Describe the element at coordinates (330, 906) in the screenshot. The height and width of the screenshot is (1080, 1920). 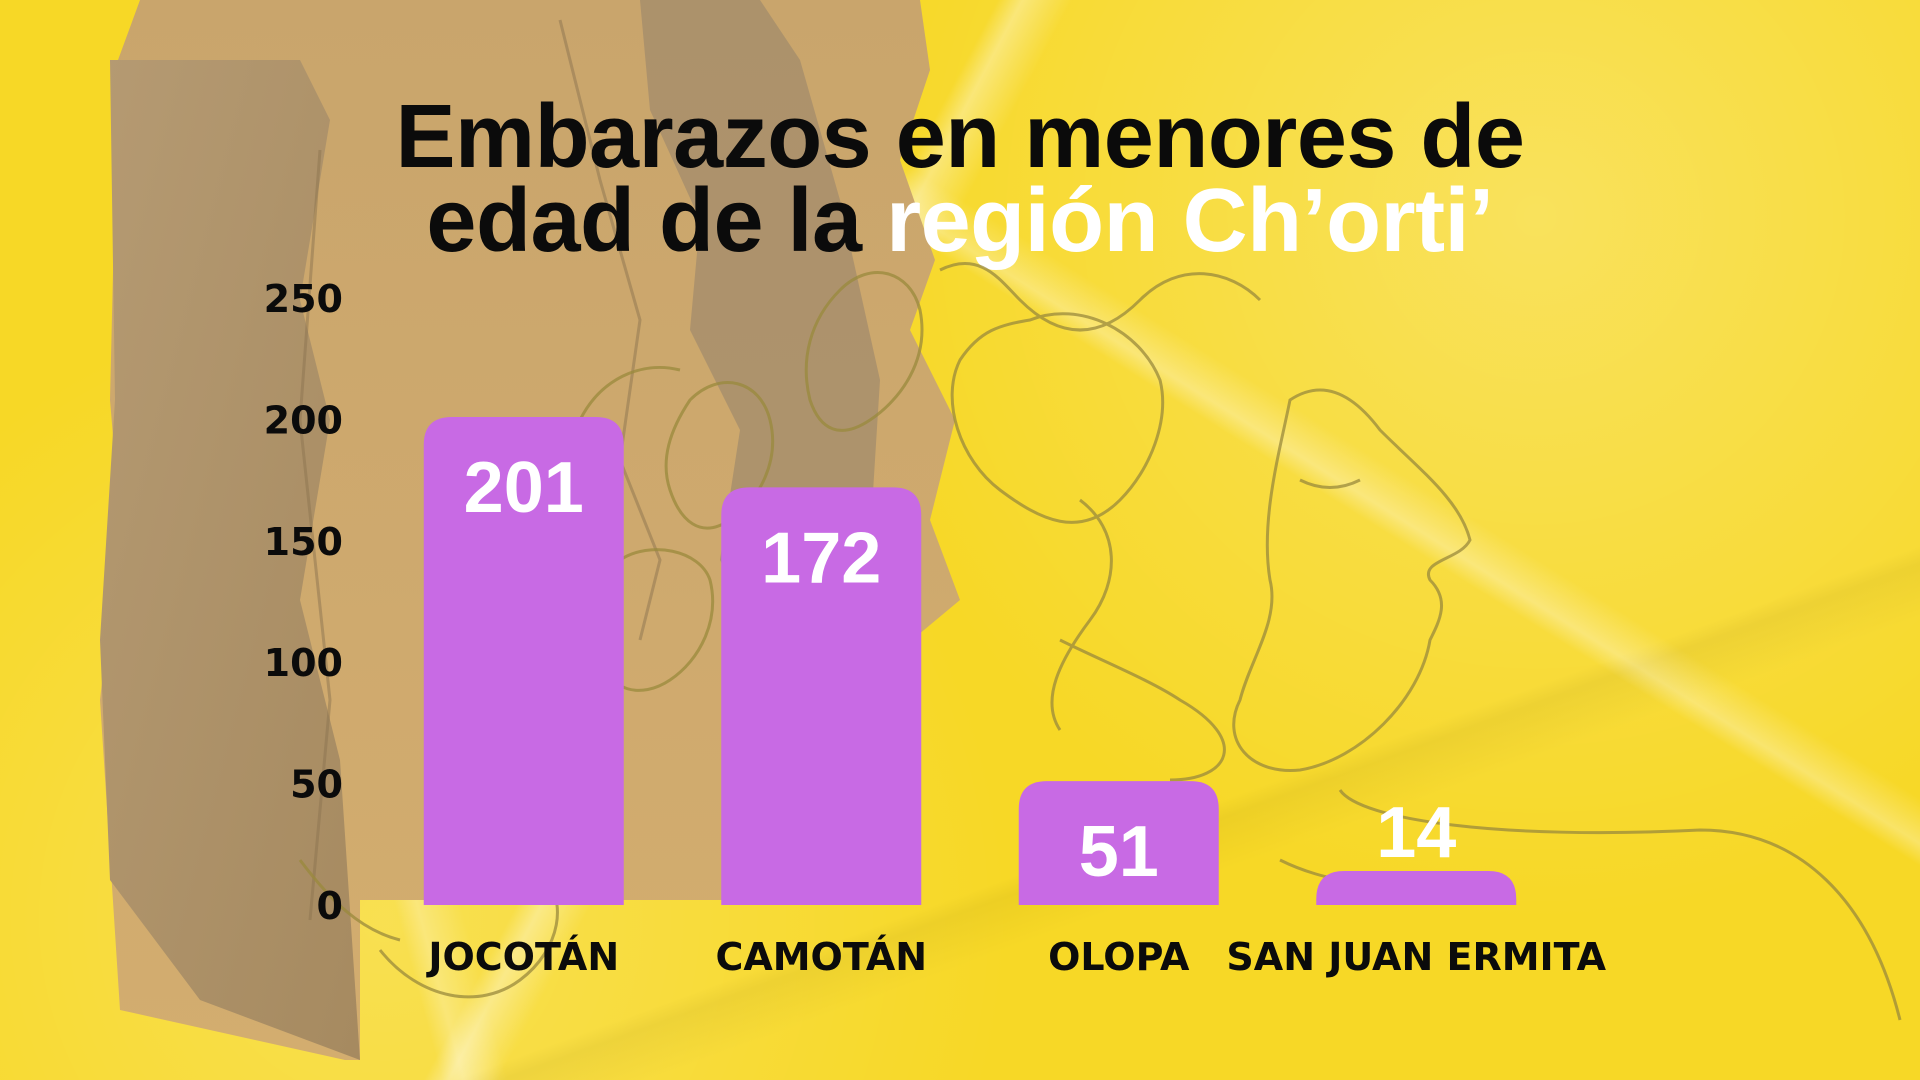
I see `y-tick-label: 0` at that location.